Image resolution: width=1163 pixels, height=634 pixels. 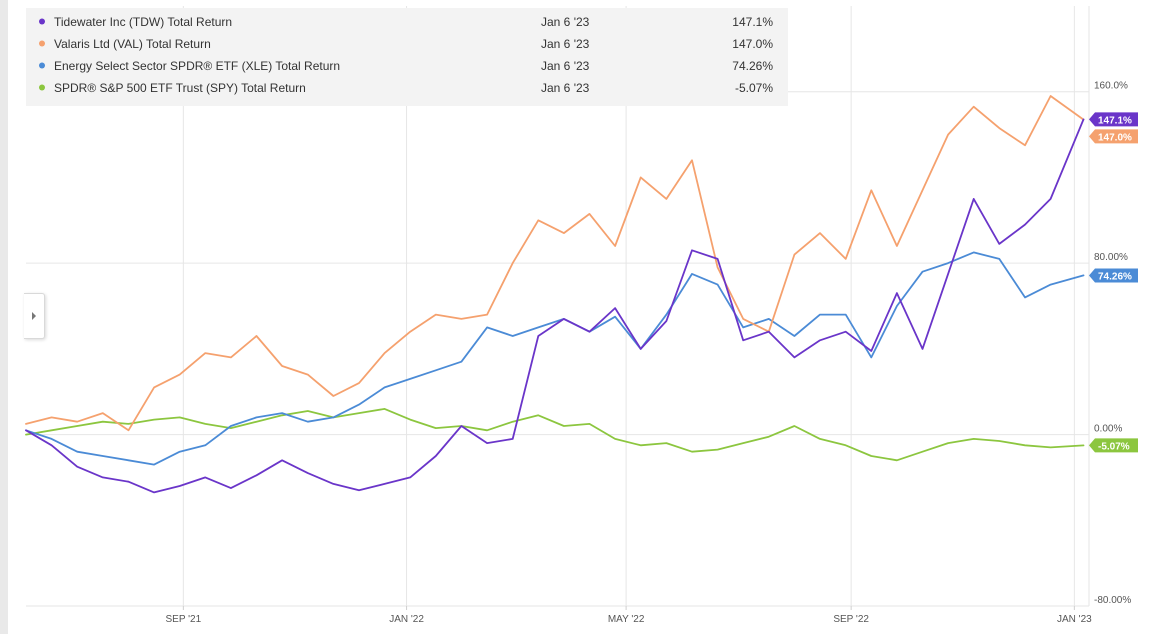 I want to click on y-tick-label: -80.00%, so click(x=1112, y=600).